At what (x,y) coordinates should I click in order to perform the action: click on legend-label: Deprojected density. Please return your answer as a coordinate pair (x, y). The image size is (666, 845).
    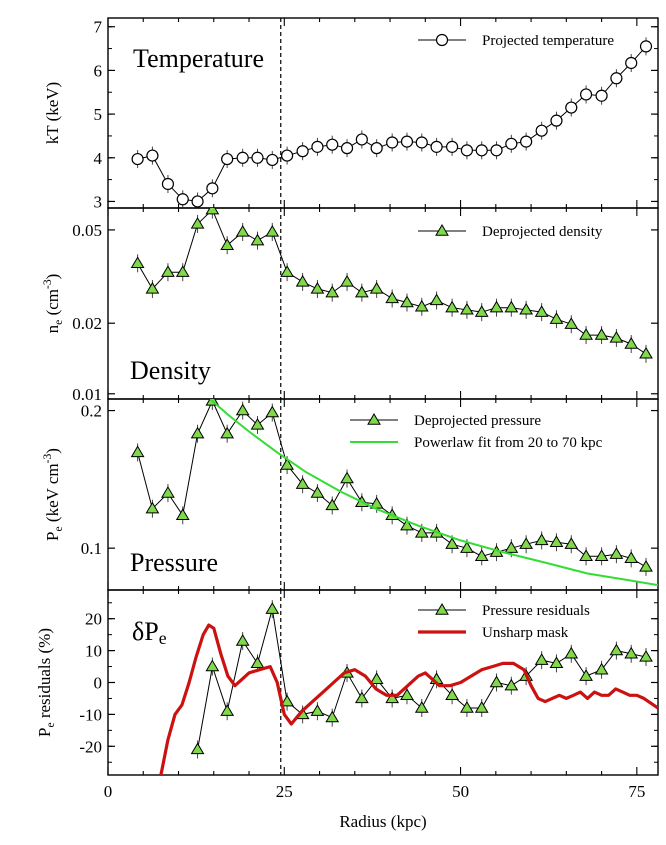
    Looking at the image, I should click on (542, 232).